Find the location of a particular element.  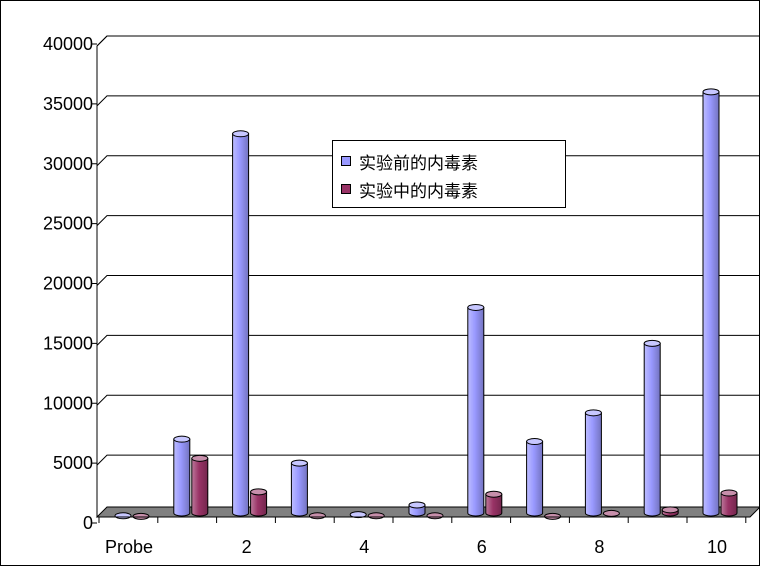

y-tick-label: 20000 is located at coordinates (68, 284).